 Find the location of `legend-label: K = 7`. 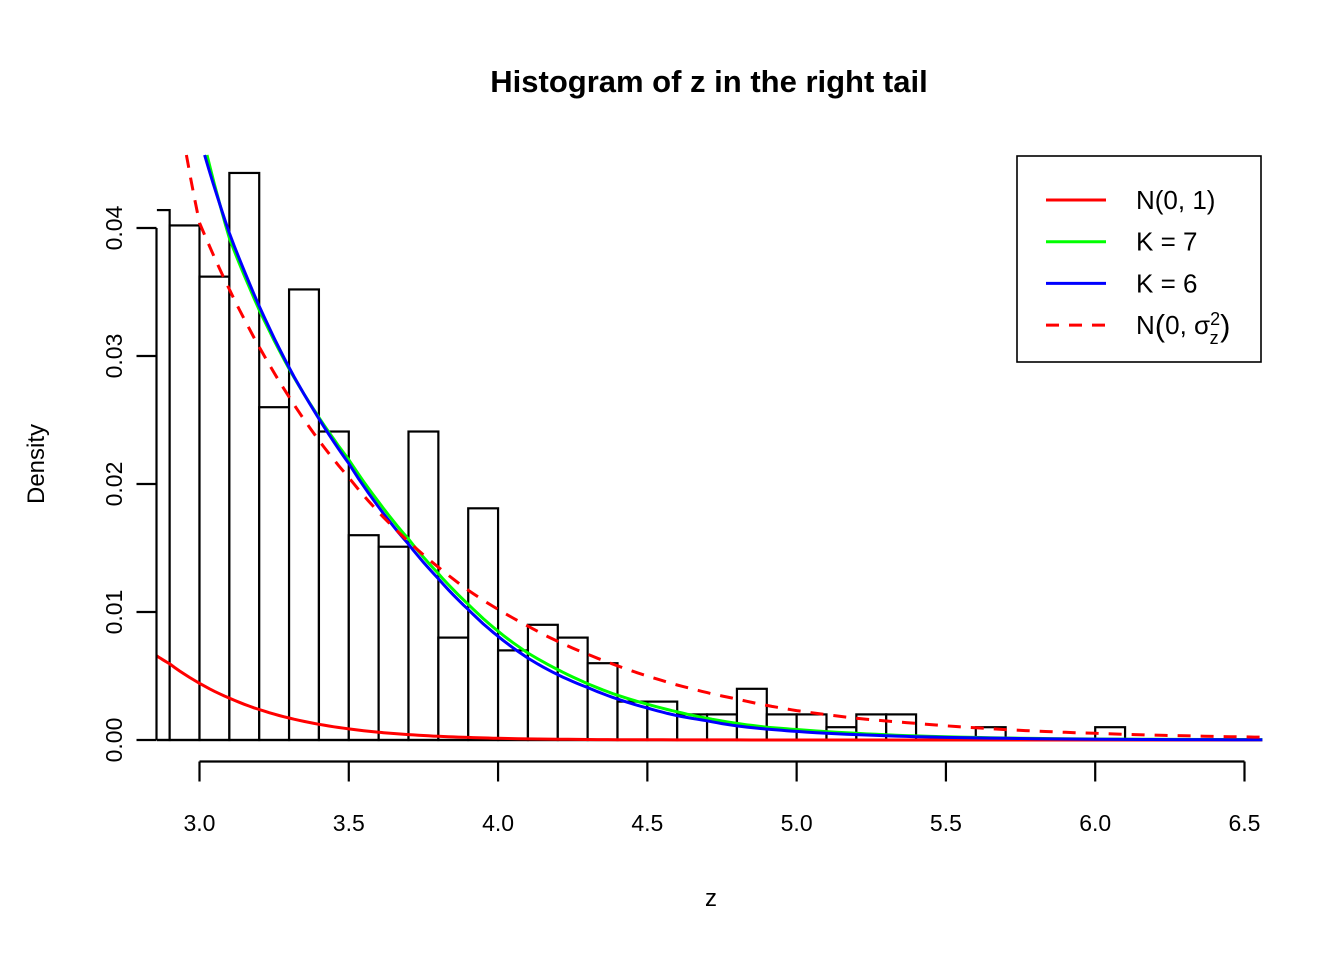

legend-label: K = 7 is located at coordinates (1166, 242).